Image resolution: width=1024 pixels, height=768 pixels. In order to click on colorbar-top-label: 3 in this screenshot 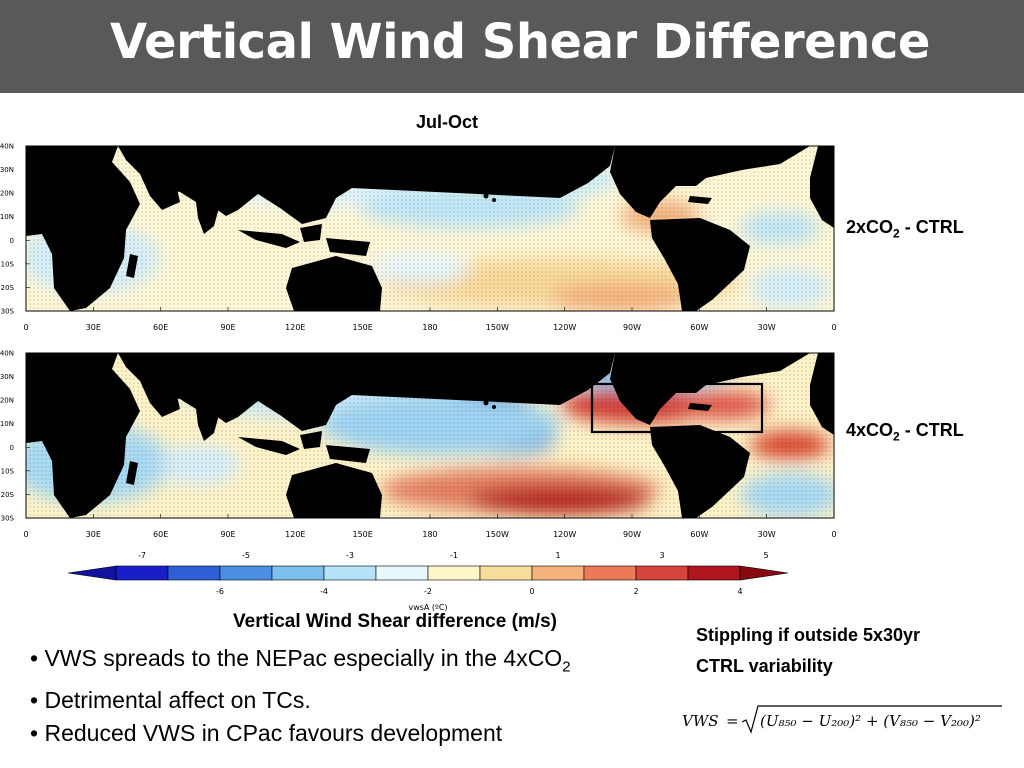, I will do `click(661, 555)`.